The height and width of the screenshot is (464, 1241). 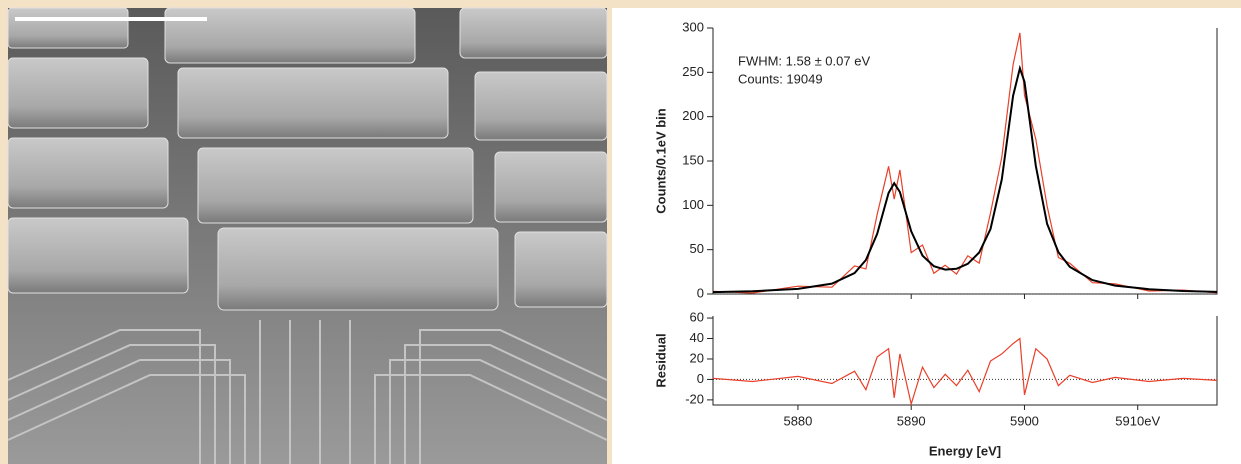 What do you see at coordinates (697, 316) in the screenshot?
I see `y-tick-label: 60` at bounding box center [697, 316].